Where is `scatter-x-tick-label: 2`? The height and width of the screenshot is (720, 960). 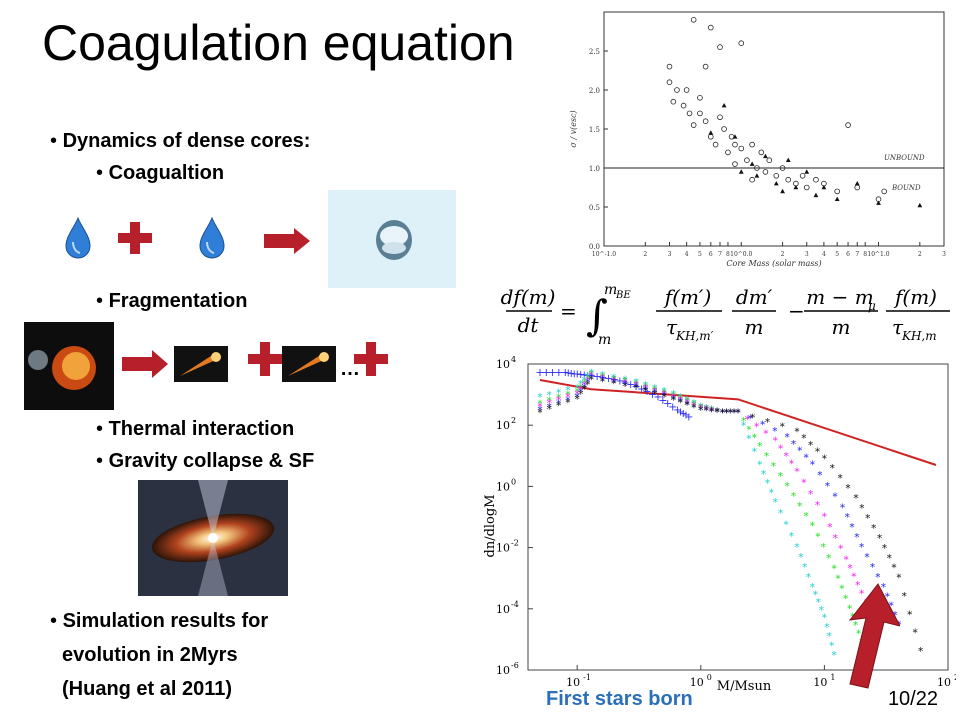
scatter-x-tick-label: 2 is located at coordinates (920, 254).